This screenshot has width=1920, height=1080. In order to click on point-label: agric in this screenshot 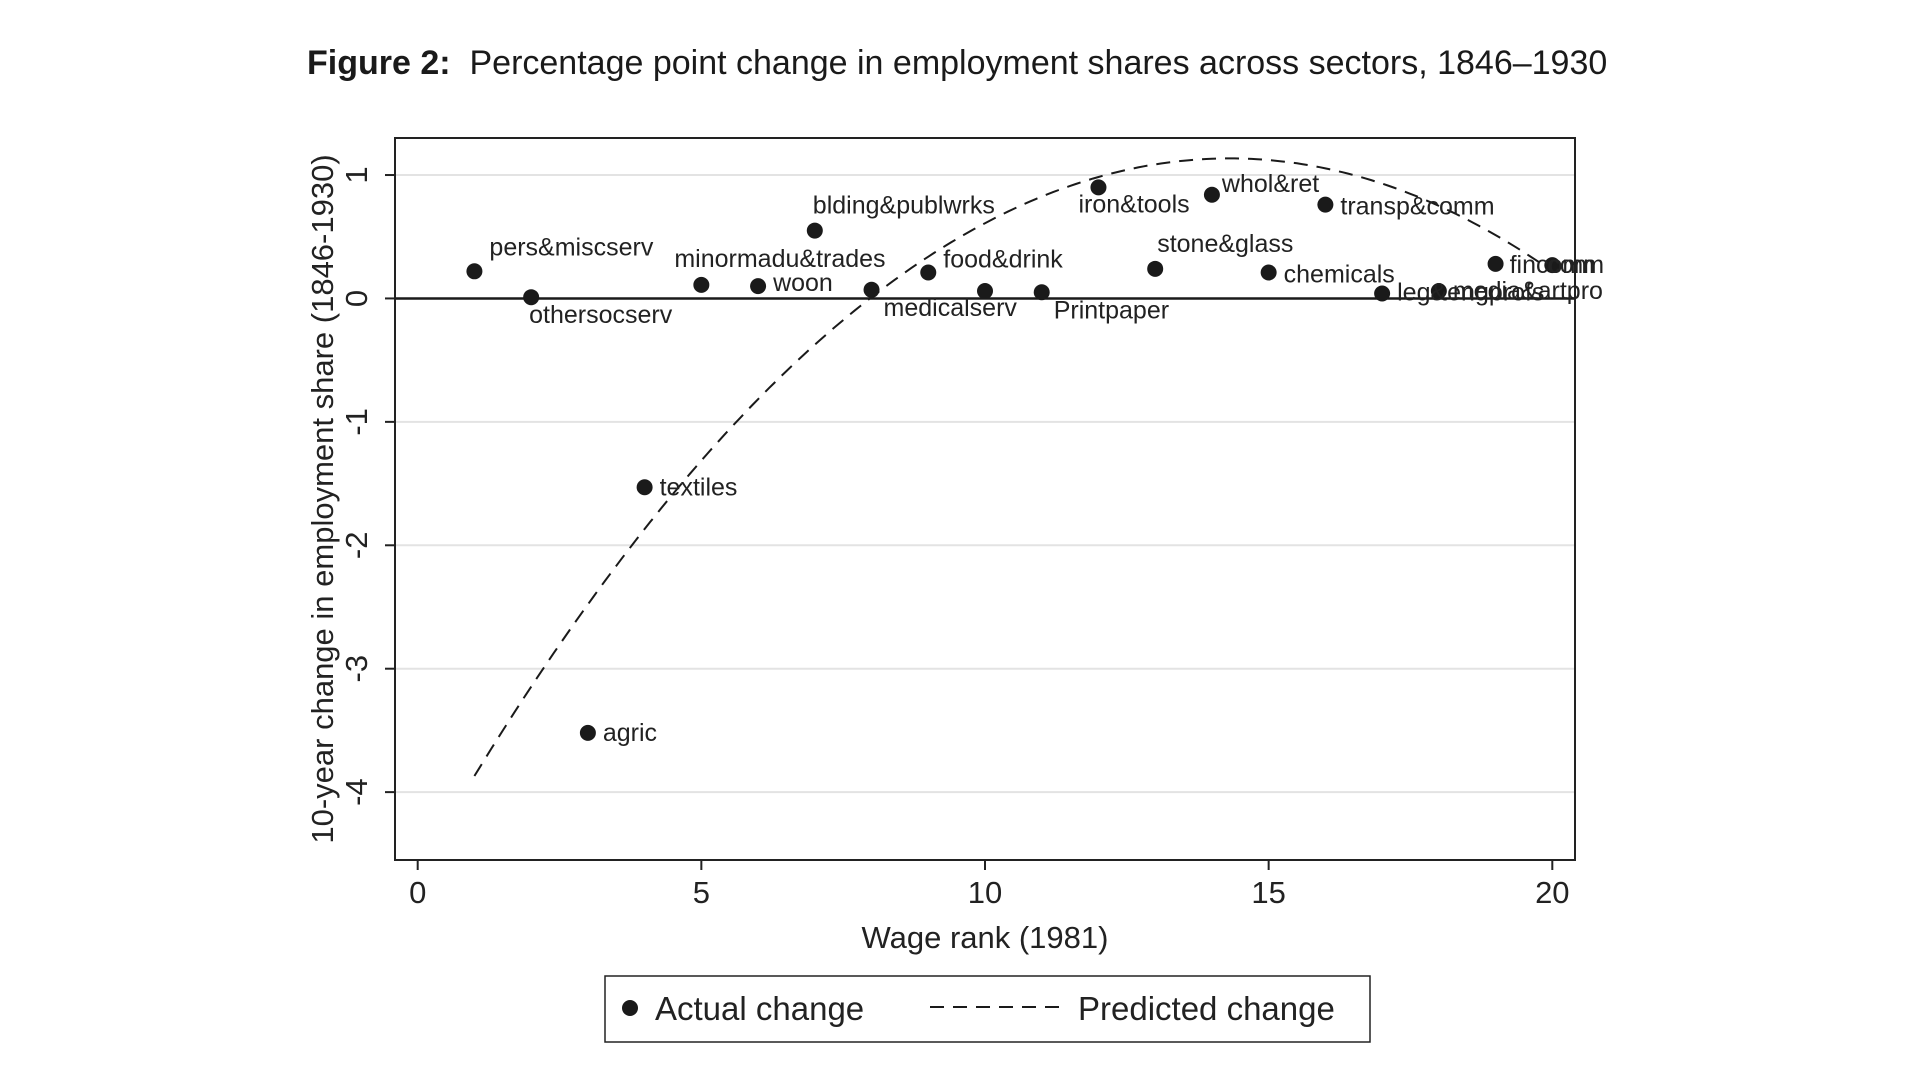, I will do `click(630, 733)`.